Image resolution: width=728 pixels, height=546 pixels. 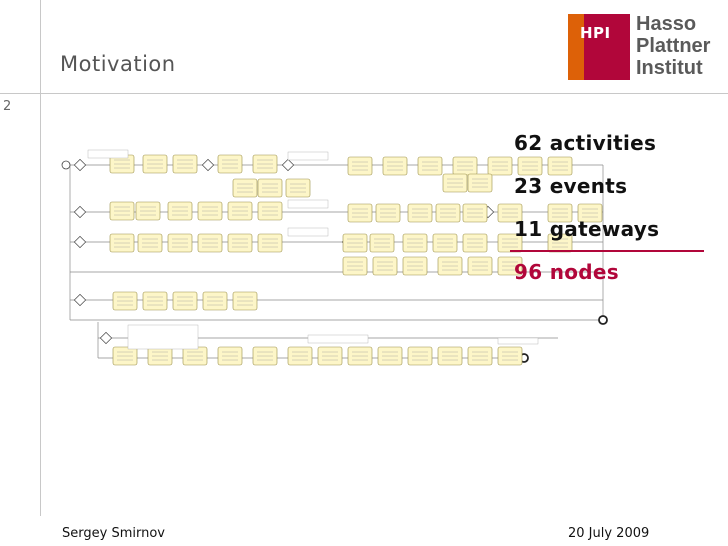 What do you see at coordinates (566, 272) in the screenshot?
I see `stat-nodes-total: 96 nodes` at bounding box center [566, 272].